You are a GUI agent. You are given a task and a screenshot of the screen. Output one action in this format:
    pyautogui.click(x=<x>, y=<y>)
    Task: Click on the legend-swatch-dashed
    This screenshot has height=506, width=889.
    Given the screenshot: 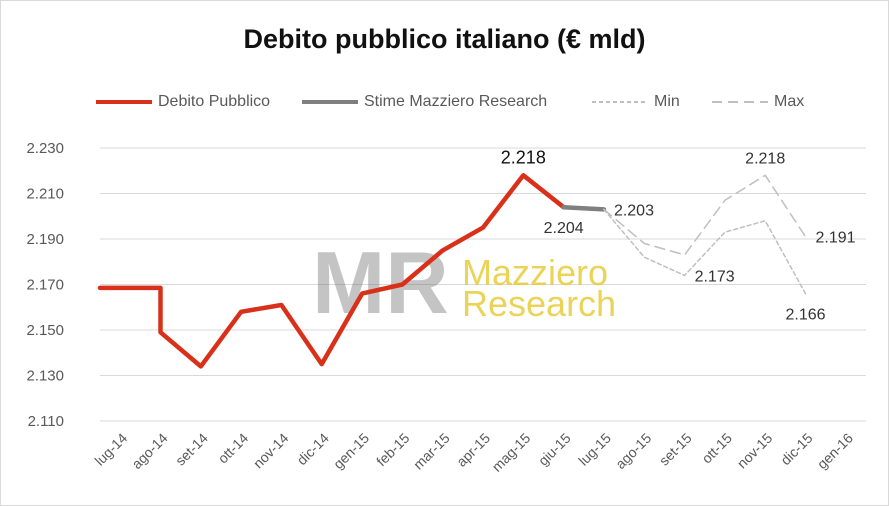 What is the action you would take?
    pyautogui.click(x=740, y=102)
    